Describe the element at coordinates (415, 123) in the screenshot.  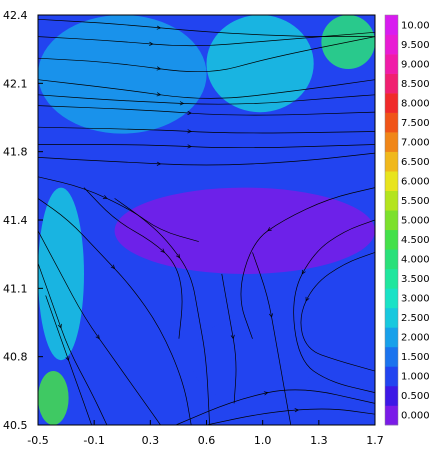
I see `colorbar-label: 7.500` at that location.